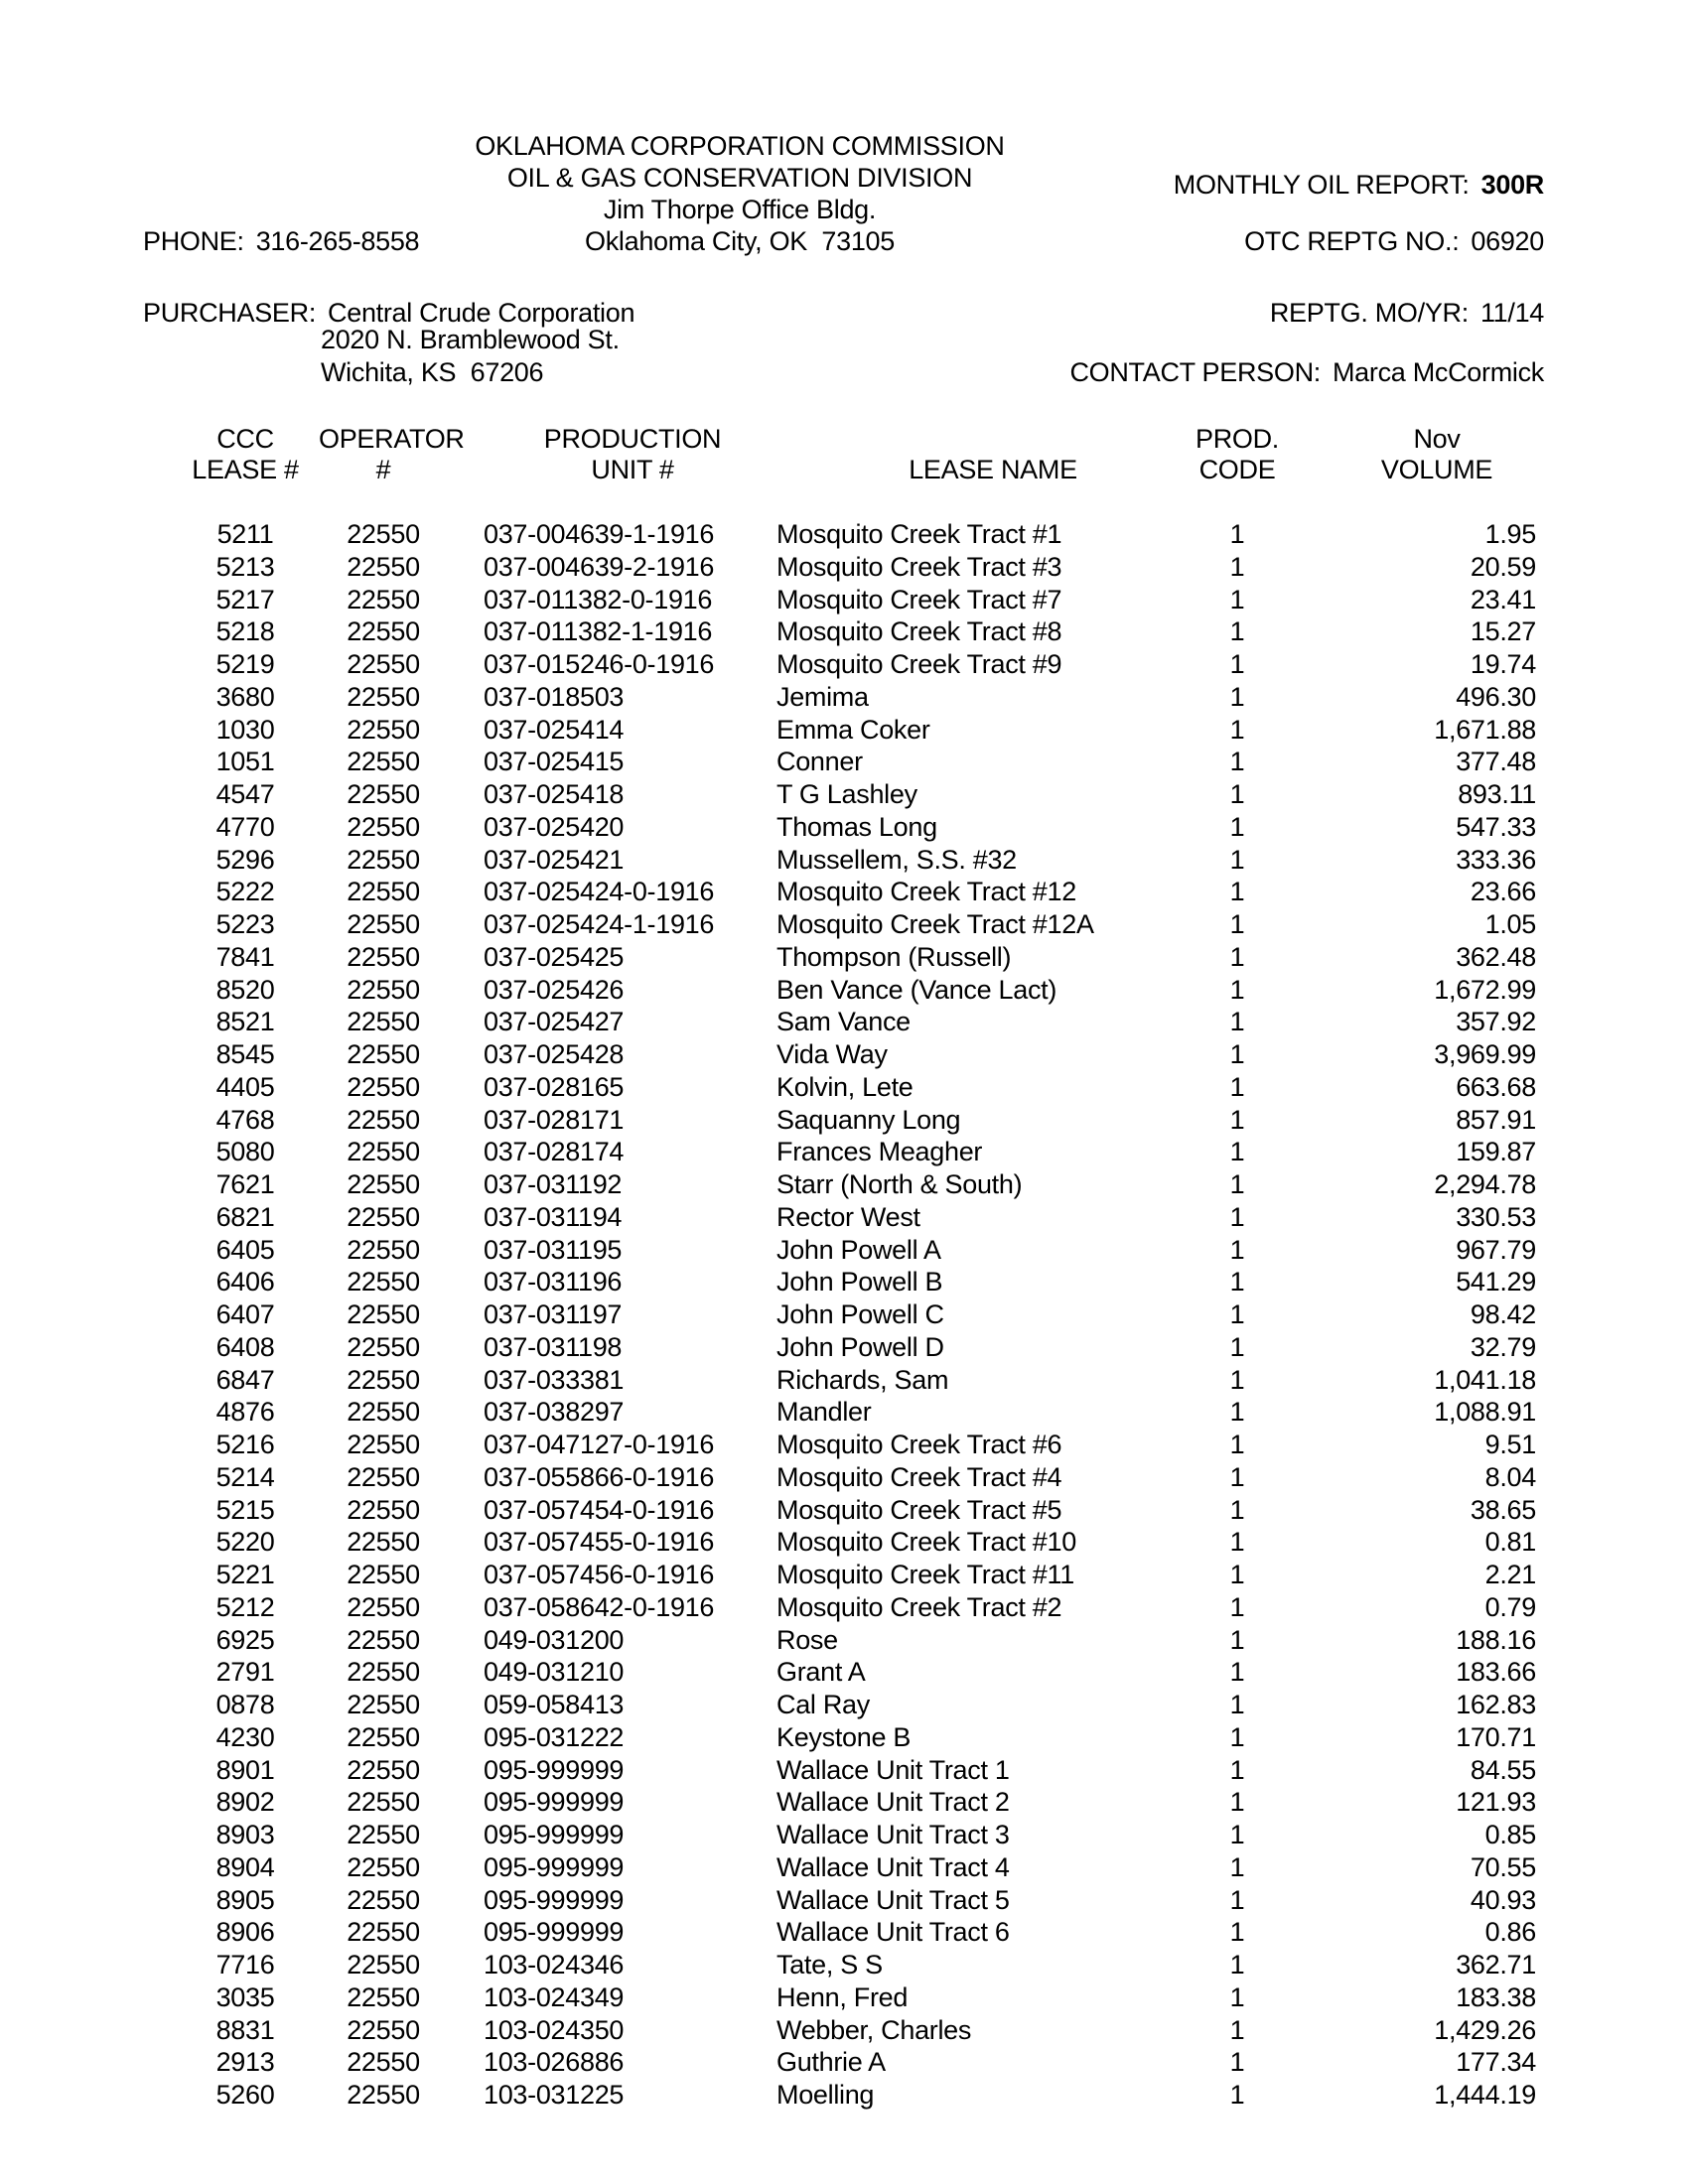 The height and width of the screenshot is (2184, 1688). What do you see at coordinates (1496, 1282) in the screenshot?
I see `volume-cell: 541.29` at bounding box center [1496, 1282].